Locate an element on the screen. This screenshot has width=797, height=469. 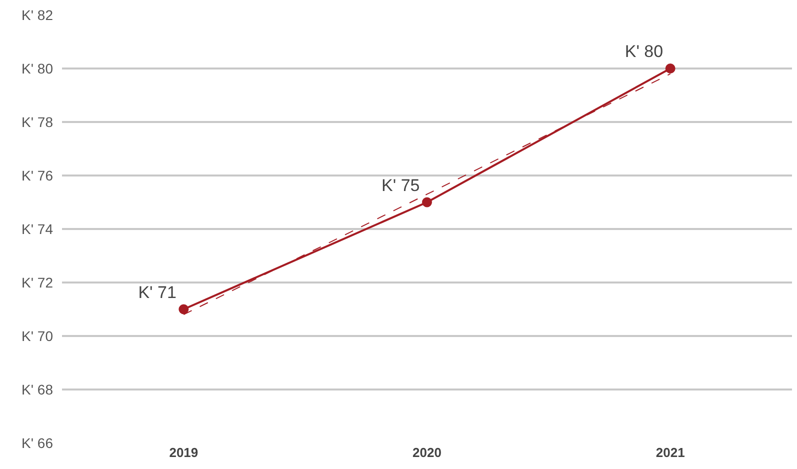
data-label: K' 80 is located at coordinates (644, 51).